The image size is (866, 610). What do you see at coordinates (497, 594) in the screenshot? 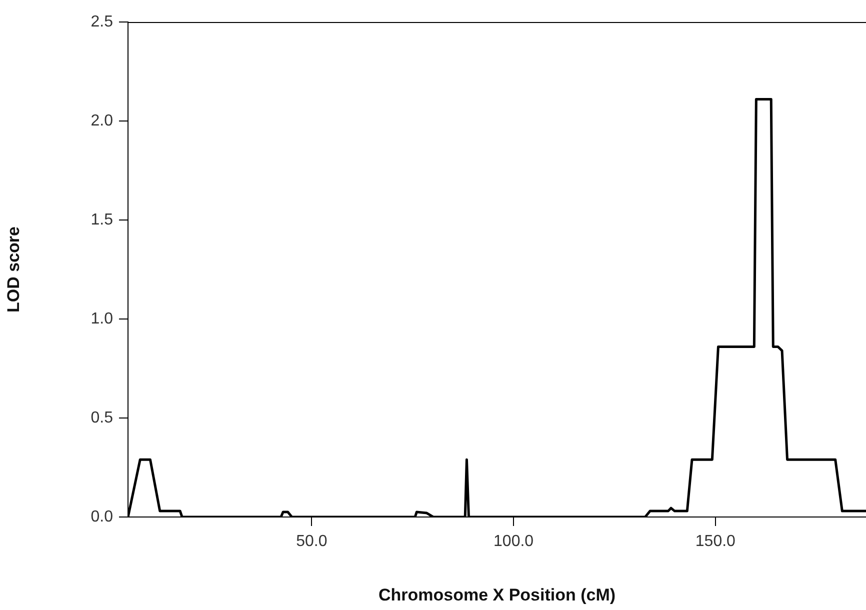
I see `x-axis-title: Chromosome X Position (cM)` at bounding box center [497, 594].